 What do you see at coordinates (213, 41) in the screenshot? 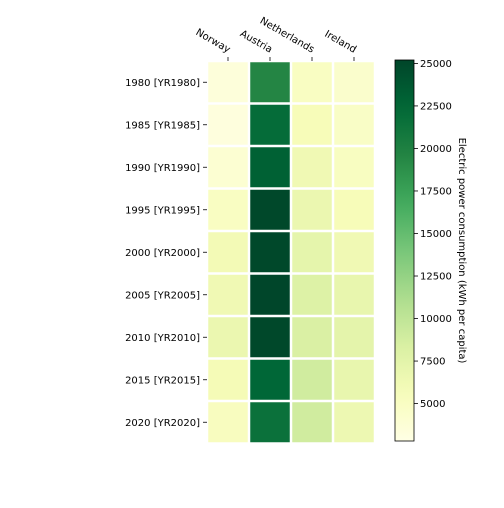
I see `column-label: Norway` at bounding box center [213, 41].